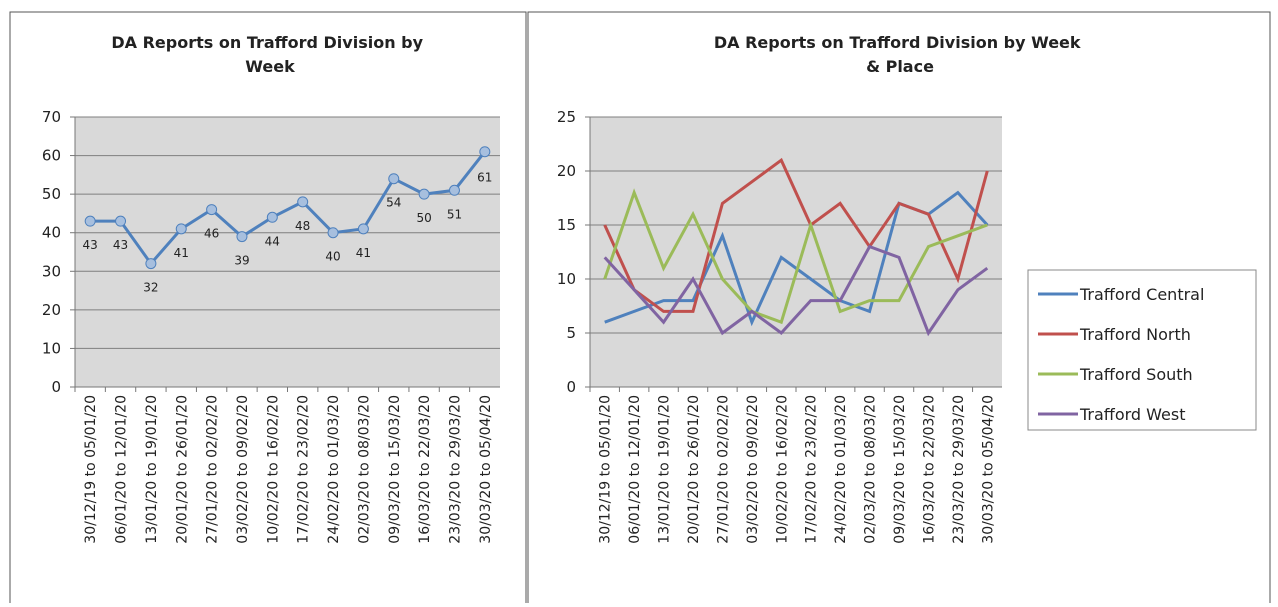 This screenshot has width=1278, height=607. What do you see at coordinates (566, 225) in the screenshot?
I see `y-tick-label: 15` at bounding box center [566, 225].